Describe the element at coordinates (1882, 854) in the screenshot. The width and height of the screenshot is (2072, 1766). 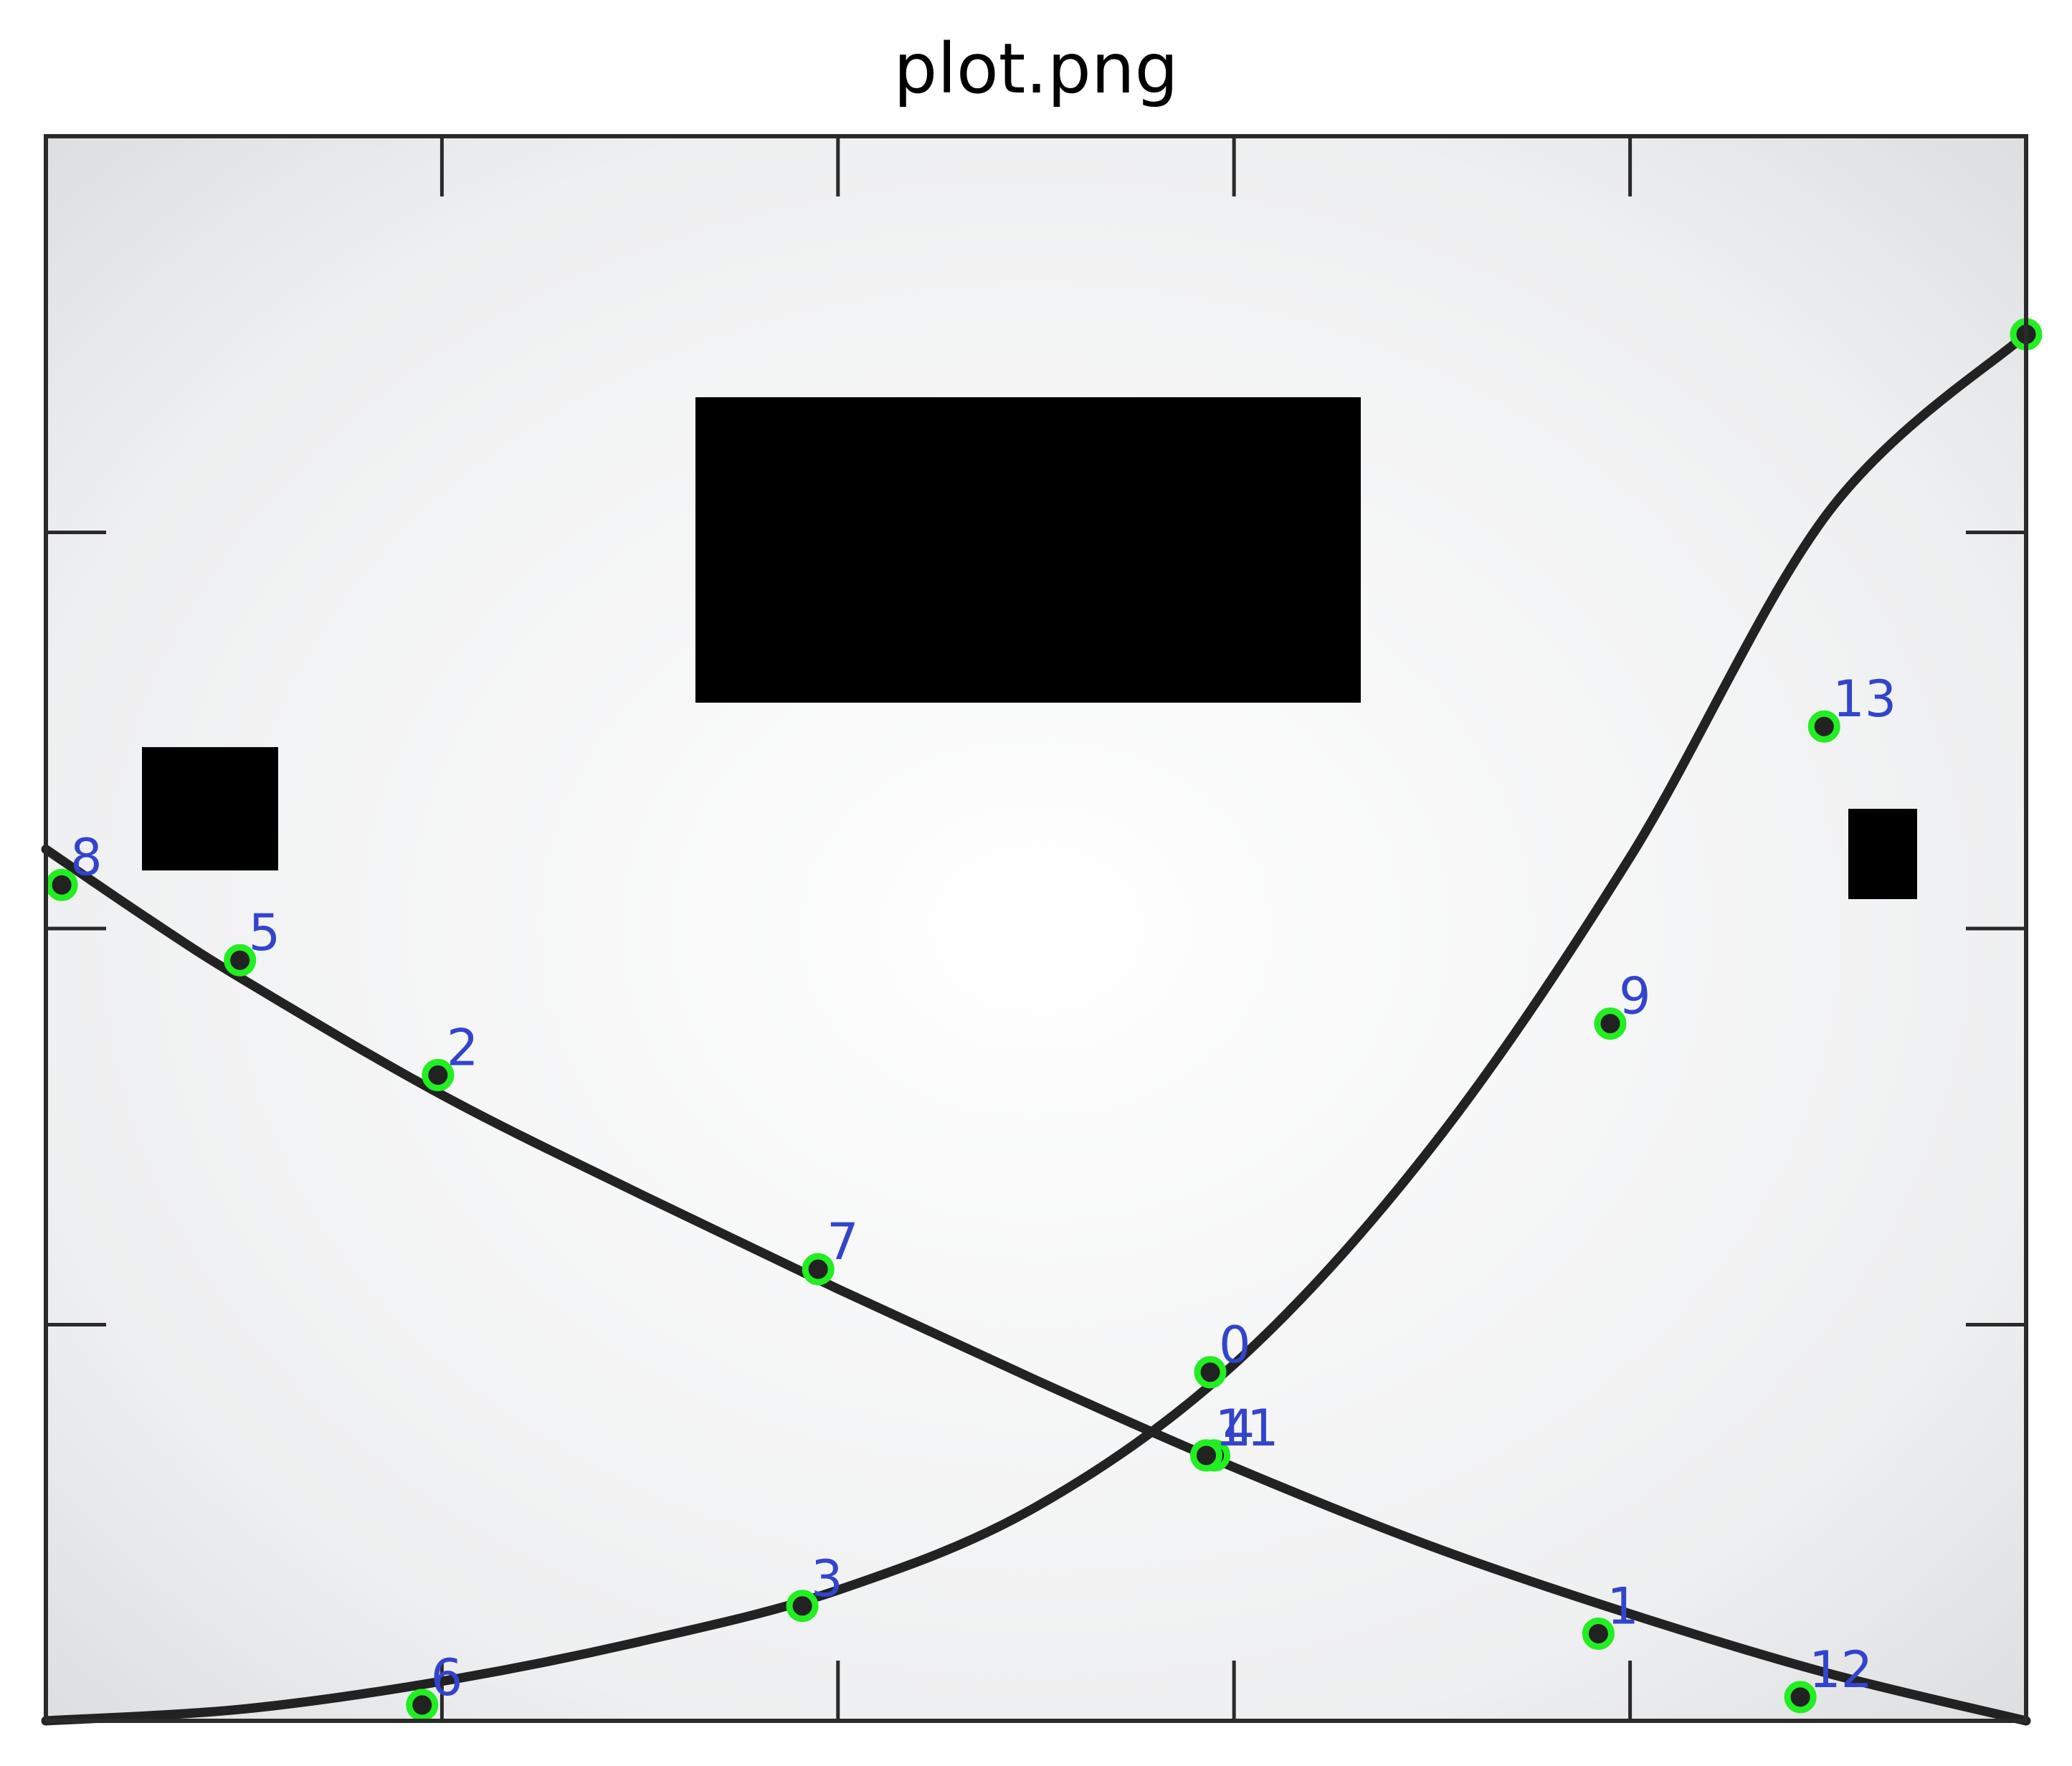
I see `occlusion-box-right` at that location.